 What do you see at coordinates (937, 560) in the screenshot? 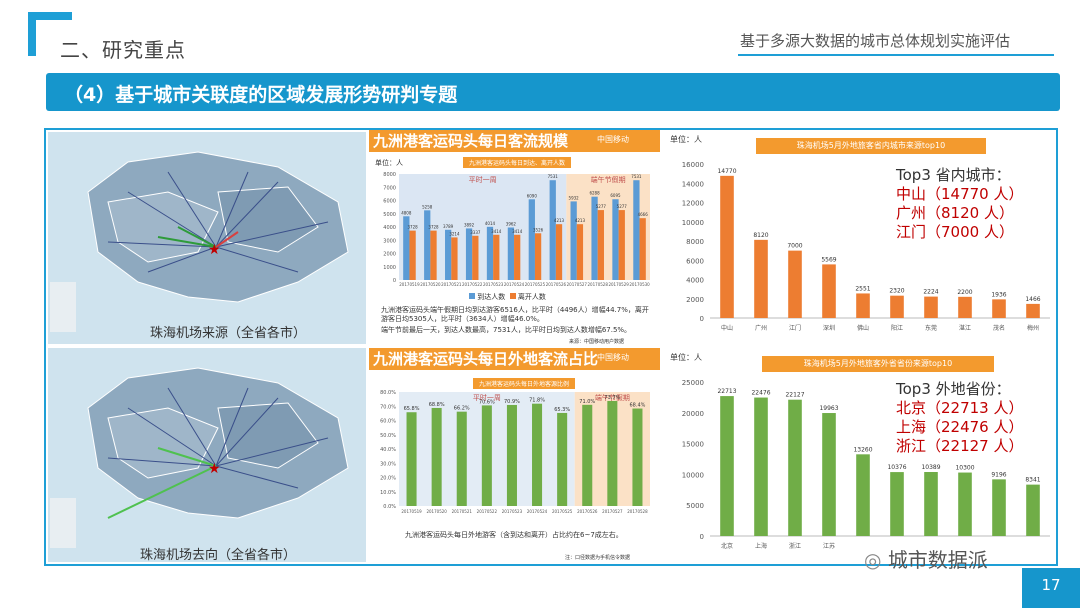
I see `watermark-text: 城市数据派` at bounding box center [937, 560].